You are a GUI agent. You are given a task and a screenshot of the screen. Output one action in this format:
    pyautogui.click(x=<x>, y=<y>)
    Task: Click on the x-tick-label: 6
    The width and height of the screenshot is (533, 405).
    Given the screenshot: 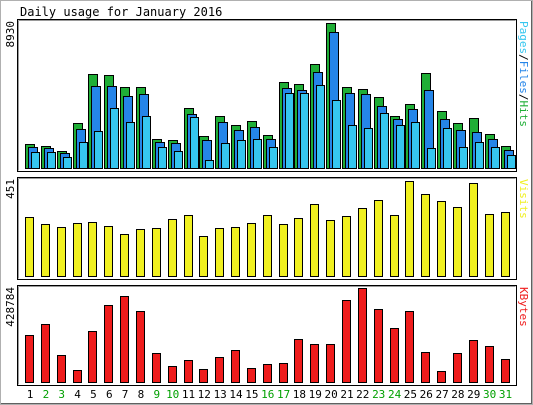 What is the action you would take?
    pyautogui.click(x=109, y=394)
    